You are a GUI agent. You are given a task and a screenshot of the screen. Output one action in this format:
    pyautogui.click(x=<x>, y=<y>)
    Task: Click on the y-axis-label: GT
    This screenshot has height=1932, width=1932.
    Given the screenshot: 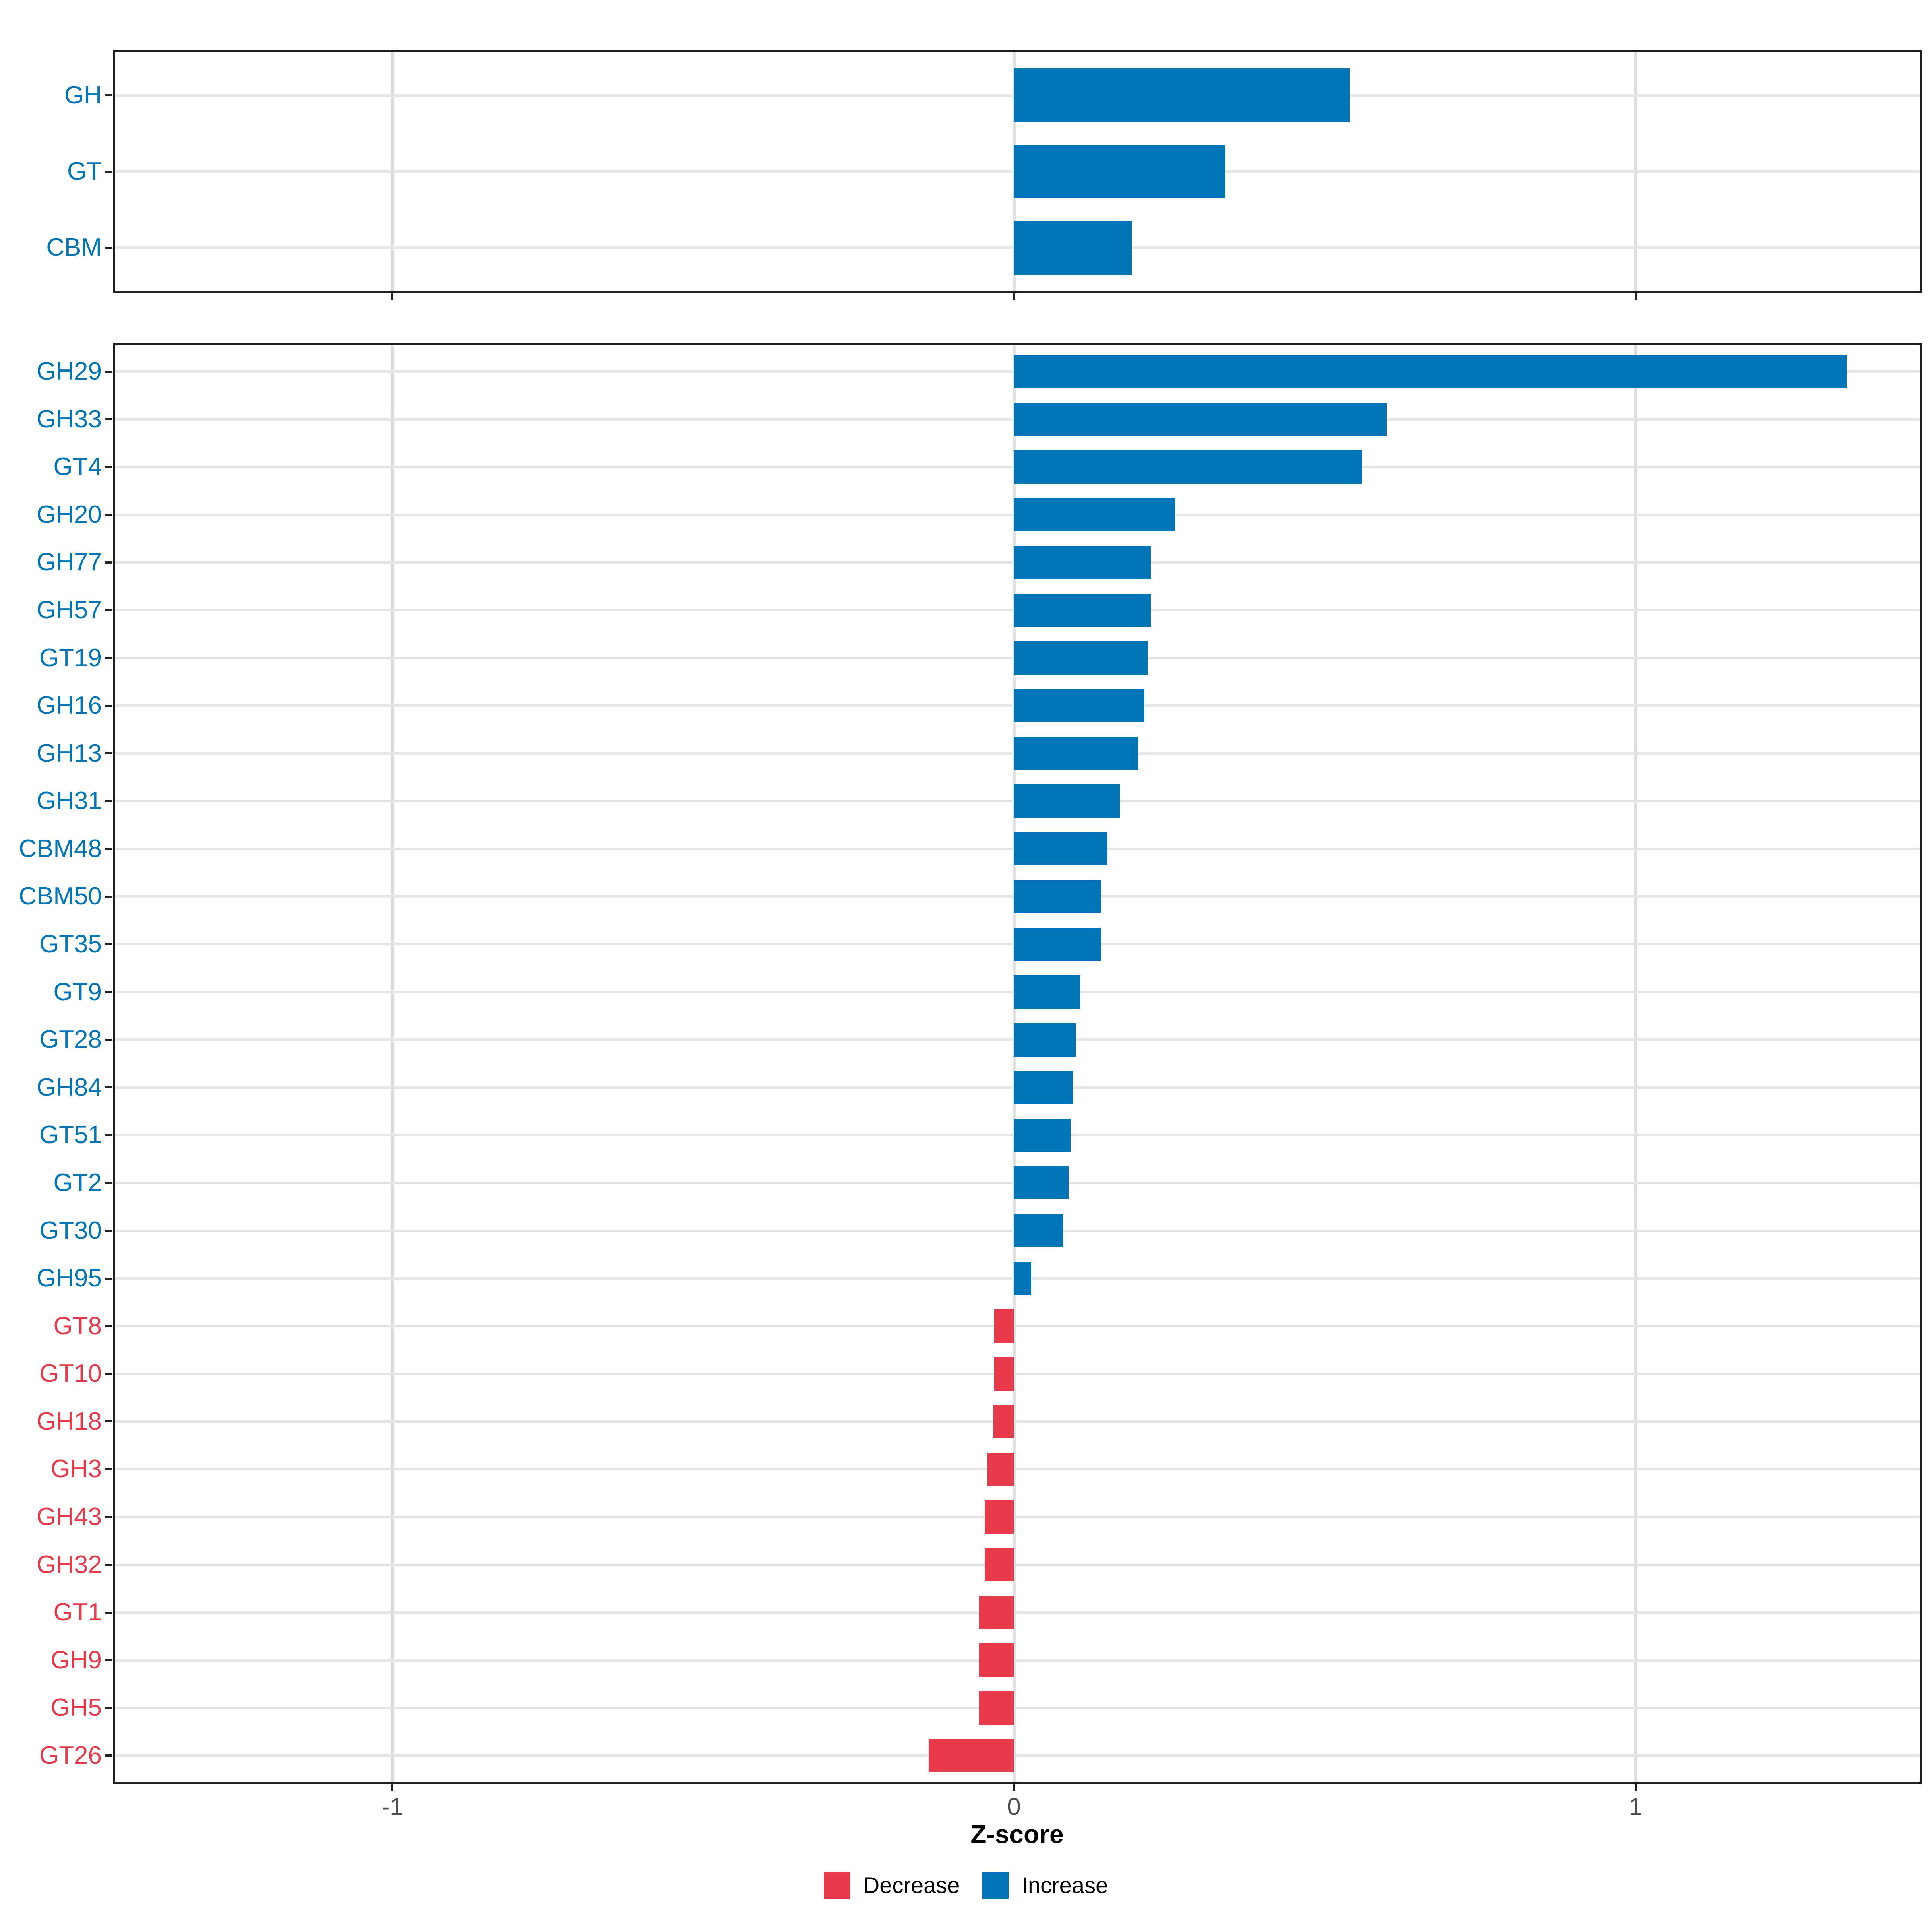 What is the action you would take?
    pyautogui.click(x=84, y=171)
    